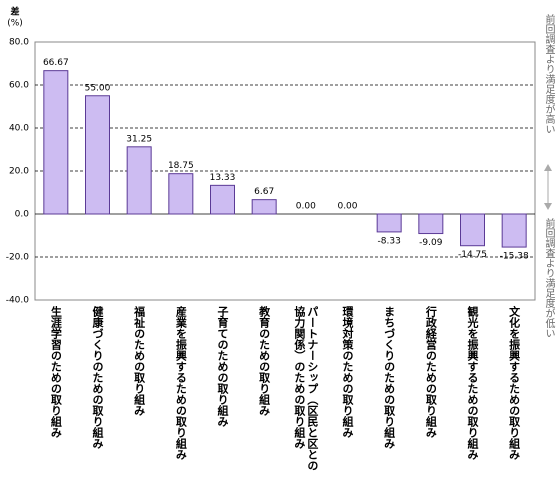 This screenshot has height=500, width=559. Describe the element at coordinates (18, 258) in the screenshot. I see `y-tick-label: -20.0` at that location.